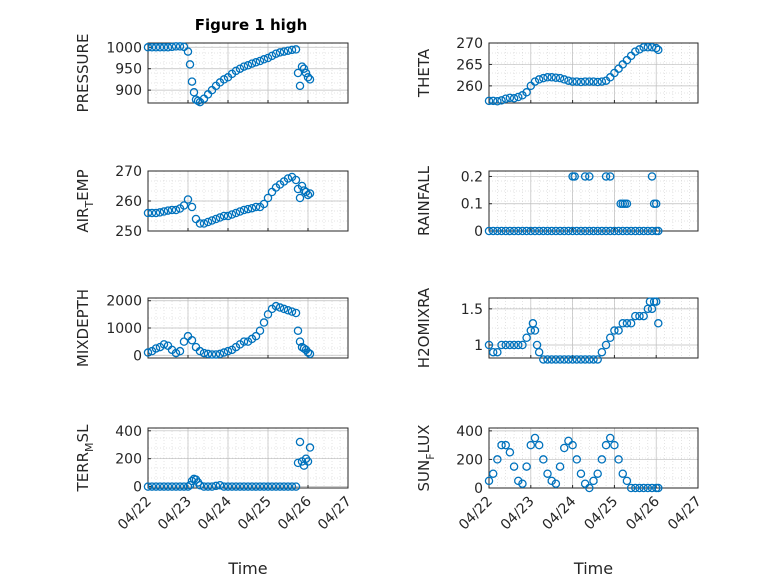 Image resolution: width=778 pixels, height=583 pixels. Describe the element at coordinates (175, 514) in the screenshot. I see `x-tick-label: 04/23` at that location.